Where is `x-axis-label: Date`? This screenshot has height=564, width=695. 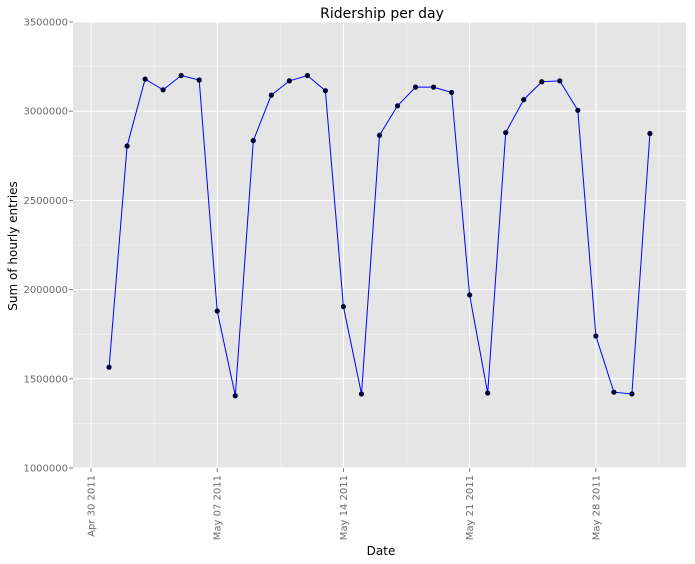
x-axis-label: Date is located at coordinates (381, 551).